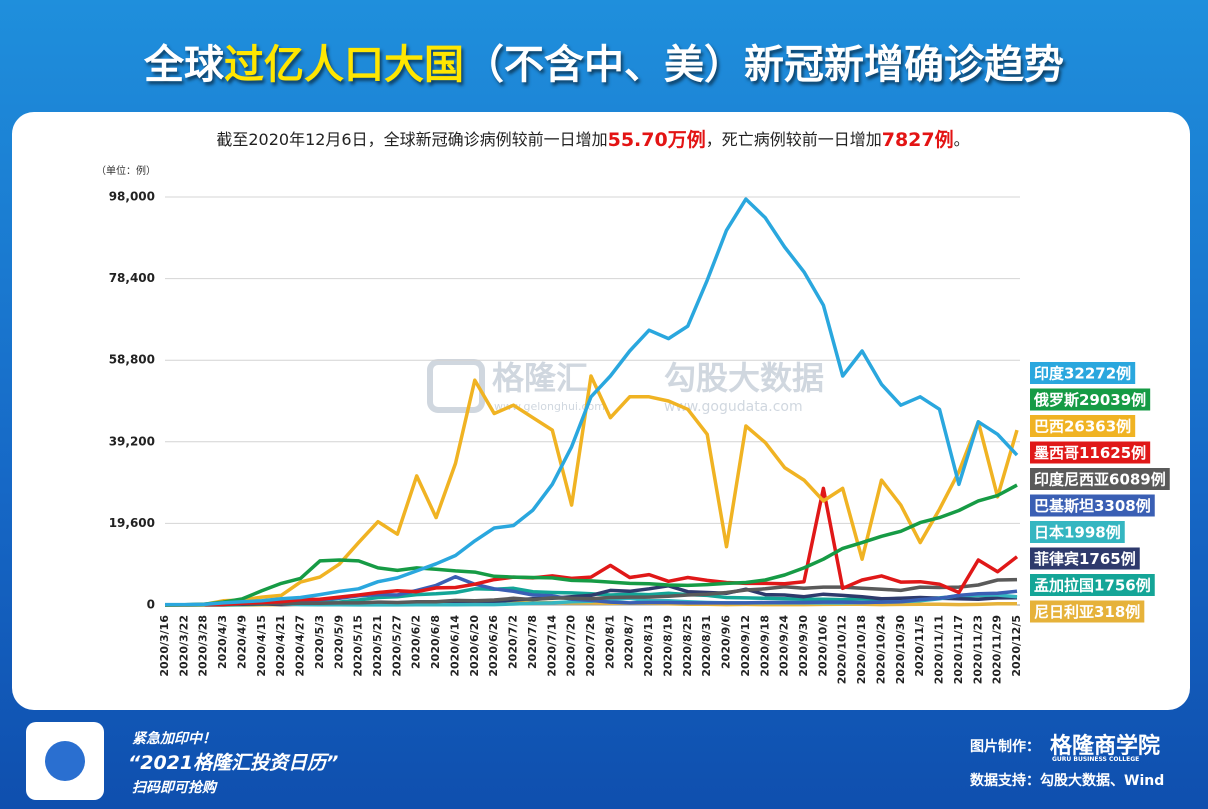  I want to click on legend-label: 俄罗斯29039例, so click(1089, 400).